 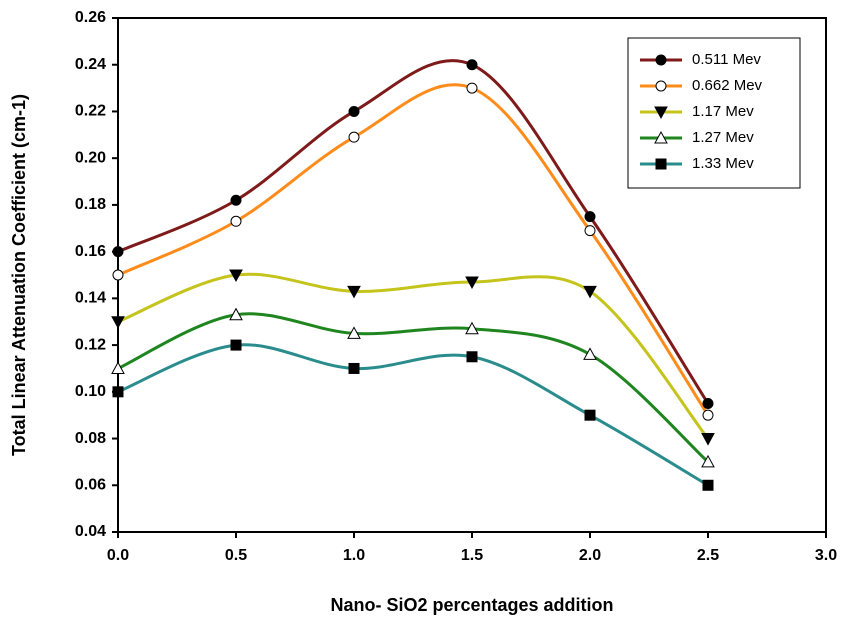 What do you see at coordinates (723, 111) in the screenshot?
I see `legend-label: 1.17 Mev` at bounding box center [723, 111].